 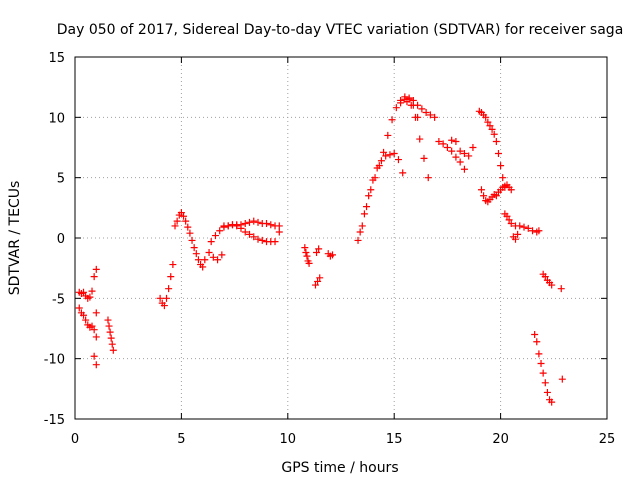 I want to click on series-o, so click(x=462, y=148).